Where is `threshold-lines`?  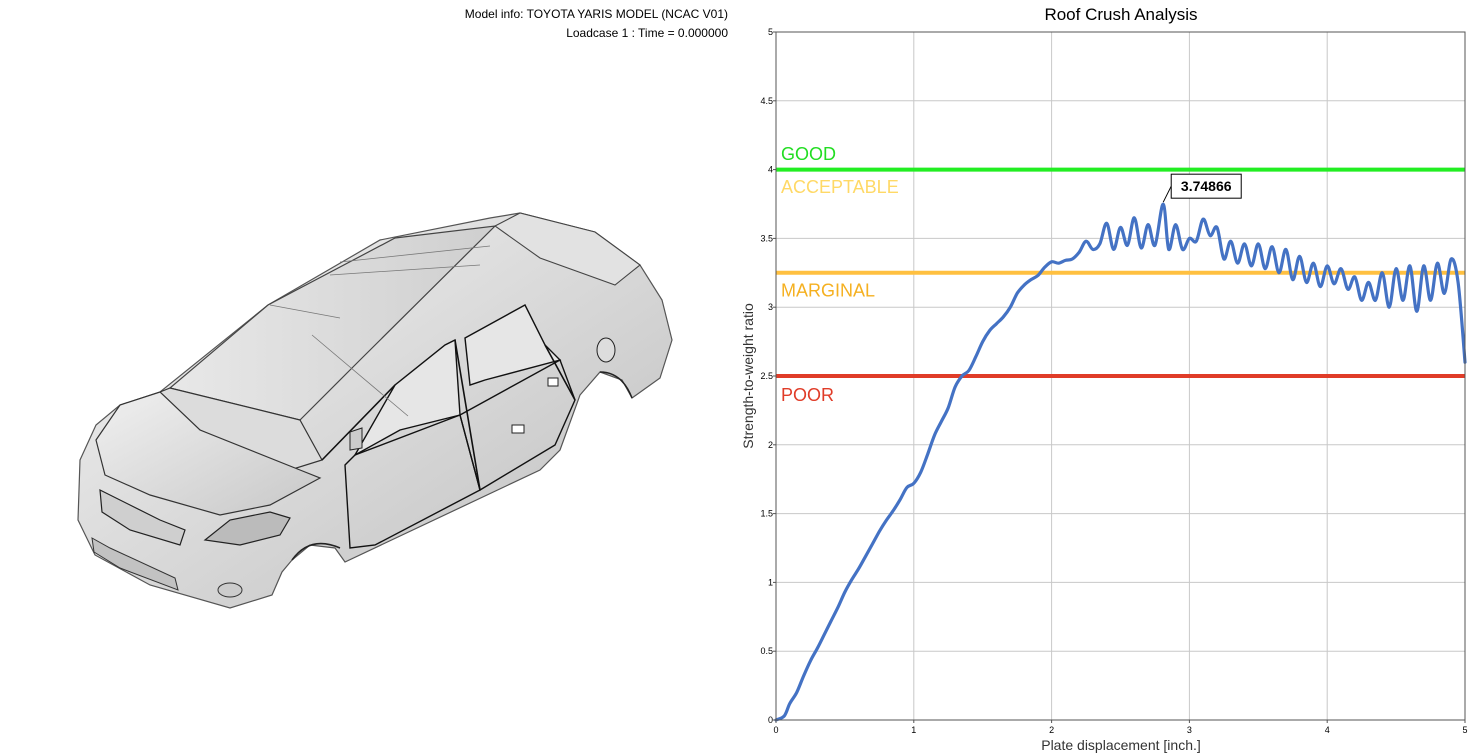
threshold-lines is located at coordinates (1120, 272).